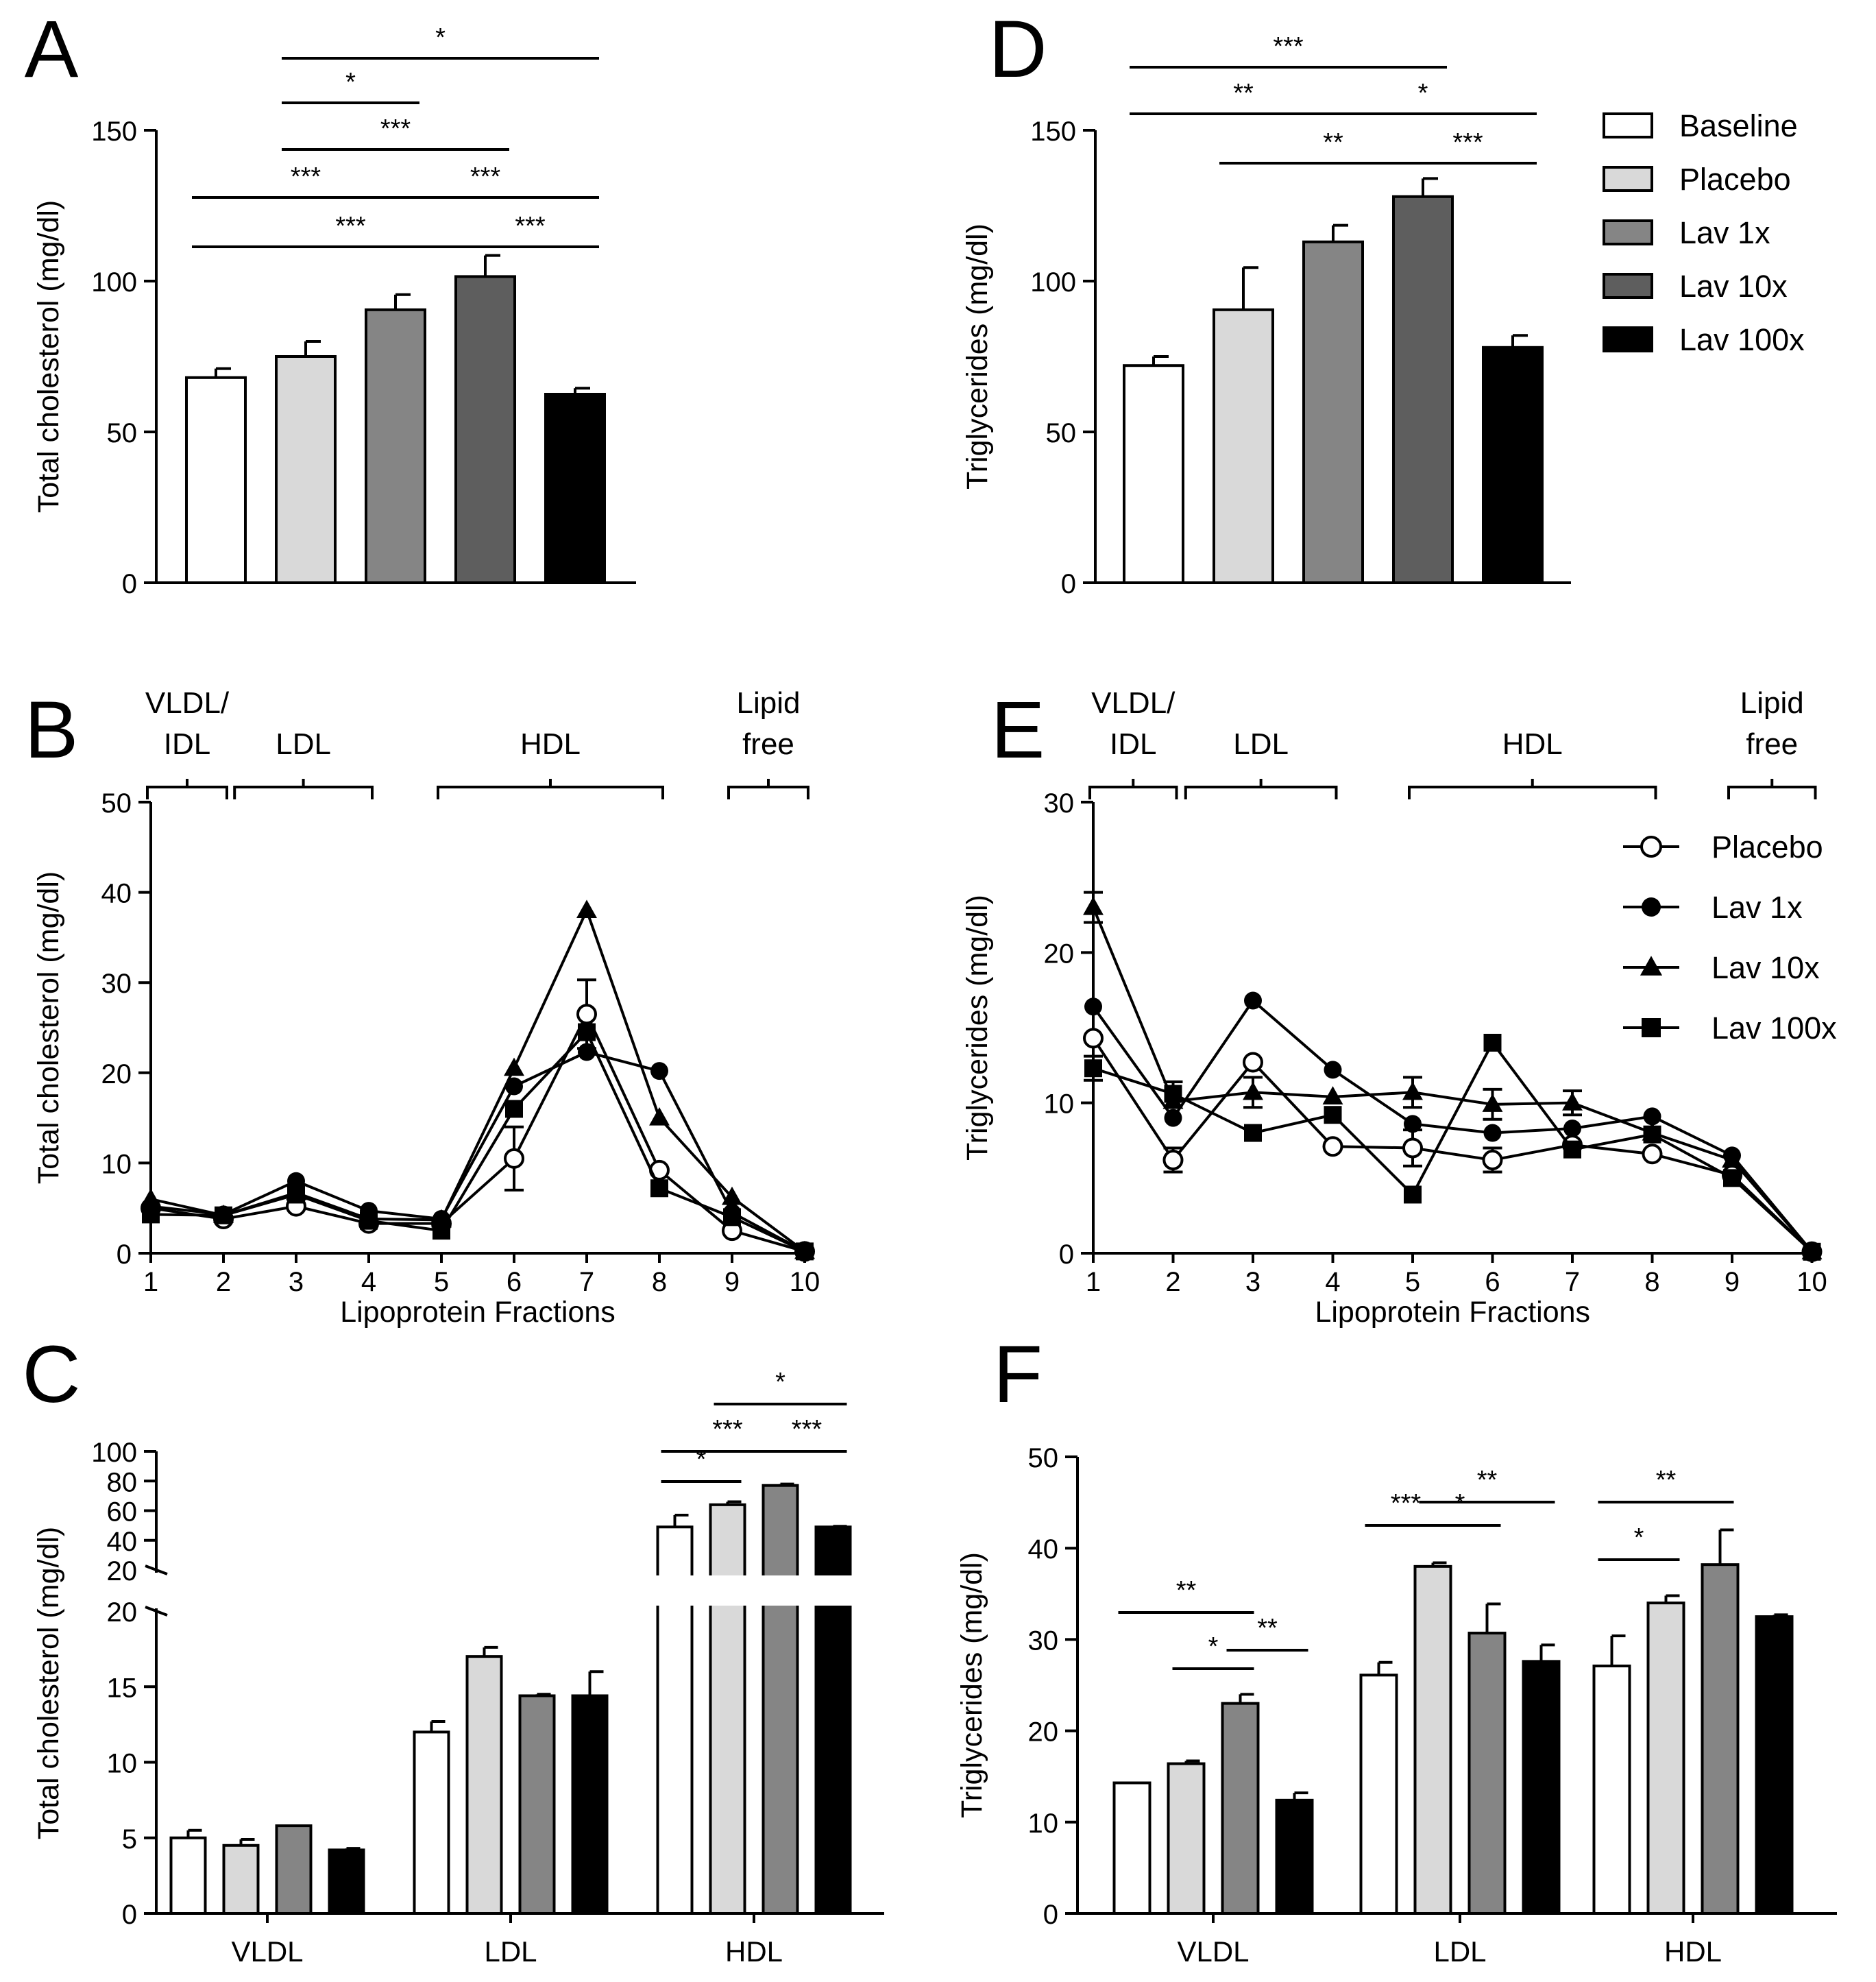  Describe the element at coordinates (1772, 723) in the screenshot. I see `region-label-lipid-free: Lipid free` at that location.